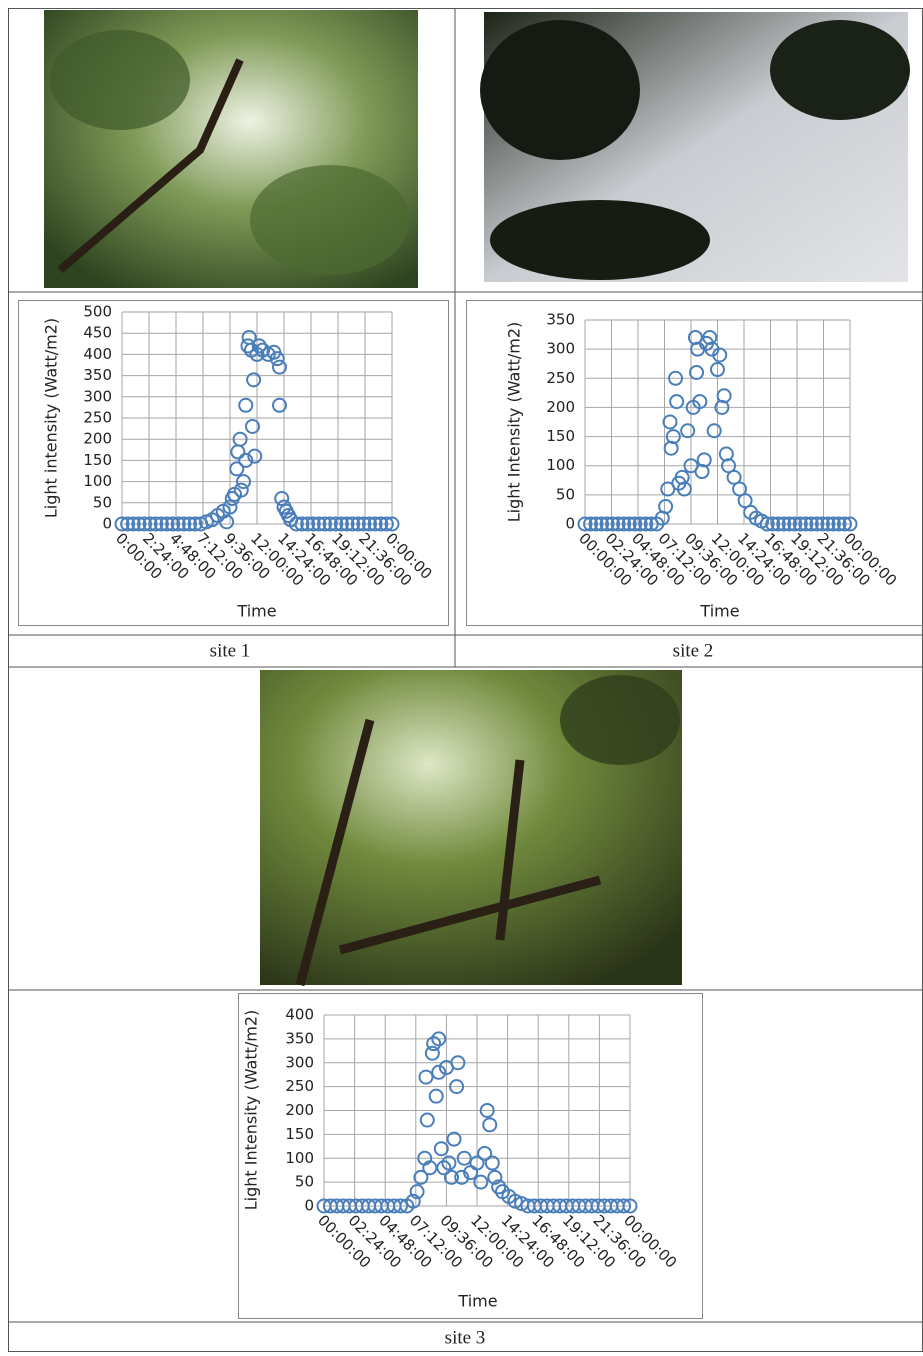  Describe the element at coordinates (97, 312) in the screenshot. I see `y-tick-label: 500` at that location.